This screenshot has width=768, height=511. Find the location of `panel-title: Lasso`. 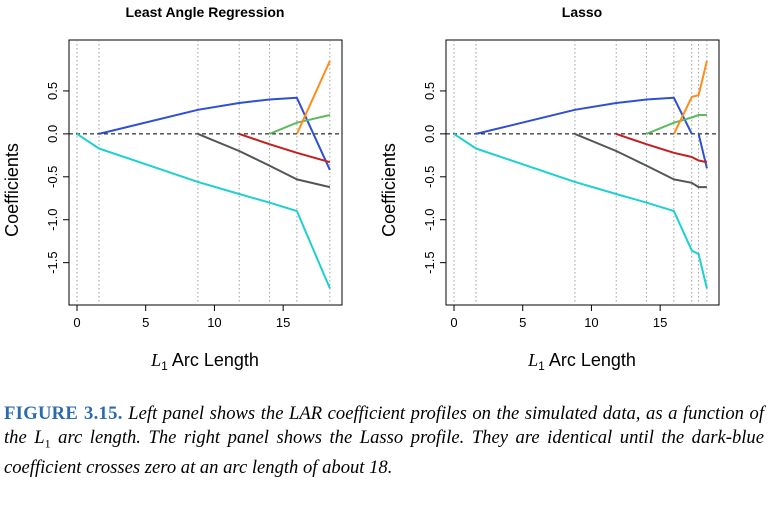

panel-title: Lasso is located at coordinates (582, 12).